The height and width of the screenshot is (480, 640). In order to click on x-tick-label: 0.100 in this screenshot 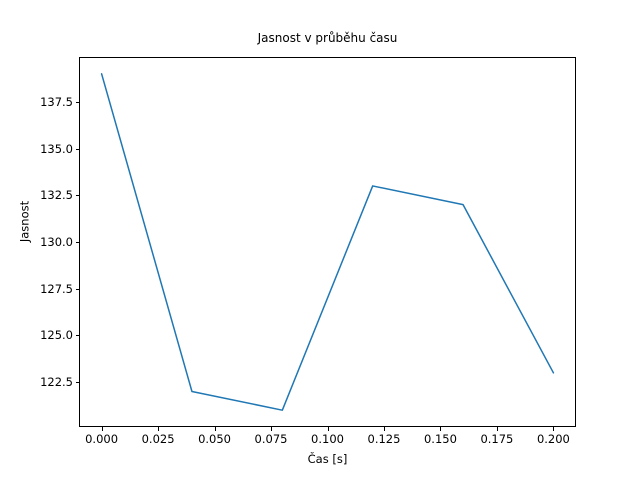, I will do `click(327, 439)`.